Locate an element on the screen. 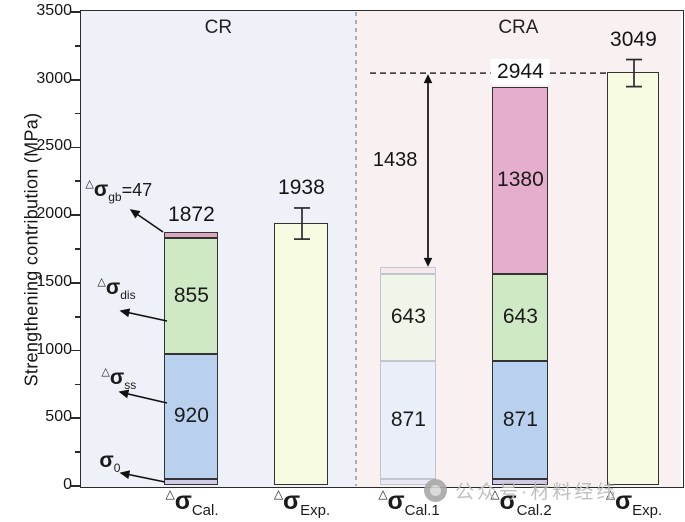 This screenshot has width=685, height=522. watermark-logo-icon is located at coordinates (435, 490).